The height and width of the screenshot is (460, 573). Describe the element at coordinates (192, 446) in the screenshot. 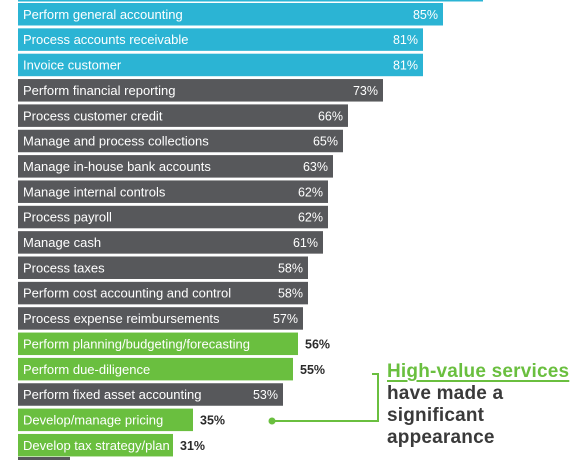

I see `value-label: 31%` at that location.